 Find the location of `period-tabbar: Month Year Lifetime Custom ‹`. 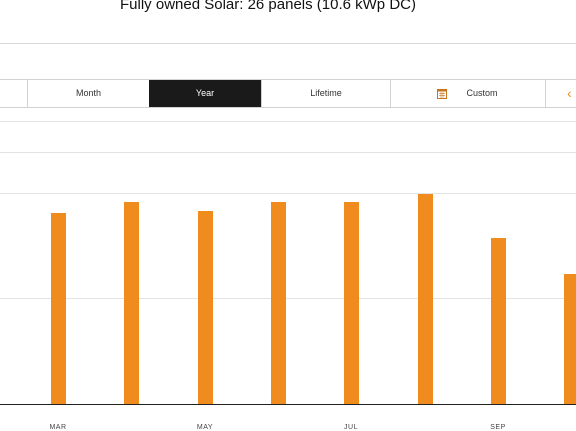

period-tabbar: Month Year Lifetime Custom ‹ is located at coordinates (288, 93).